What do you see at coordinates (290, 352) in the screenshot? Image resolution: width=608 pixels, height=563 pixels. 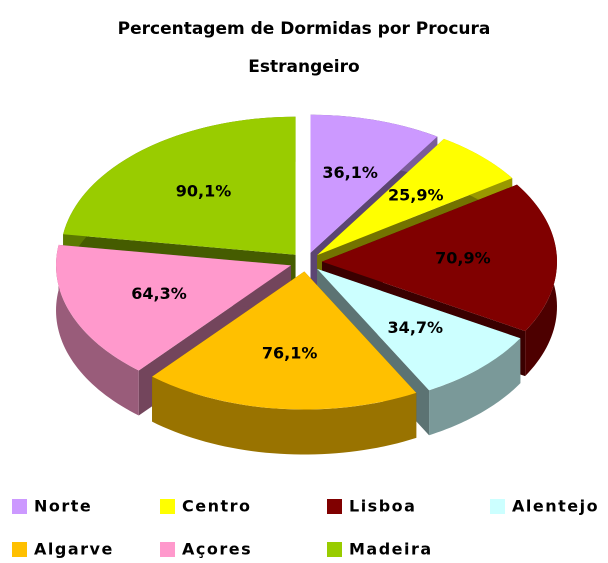 I see `data-label: 76,1%` at bounding box center [290, 352].